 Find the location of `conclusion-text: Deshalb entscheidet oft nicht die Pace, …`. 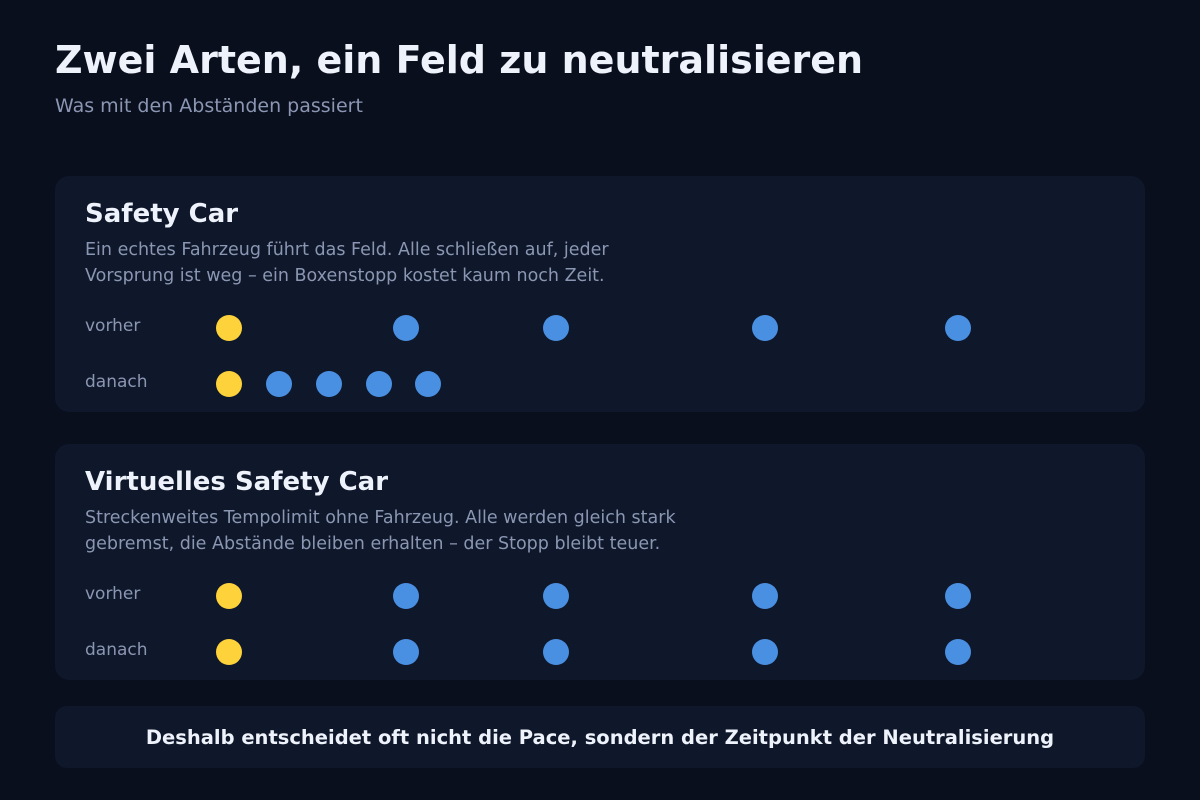

conclusion-text: Deshalb entscheidet oft nicht die Pace, … is located at coordinates (600, 737).